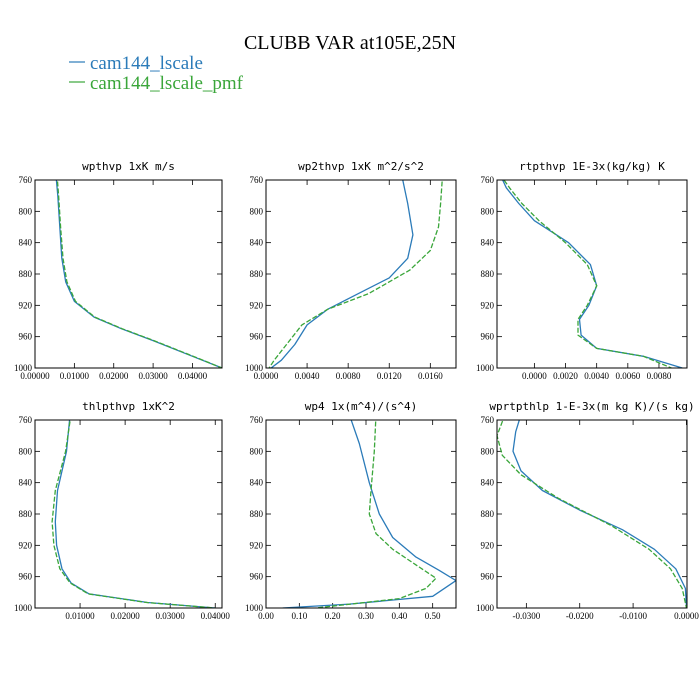 The image size is (700, 700). What do you see at coordinates (167, 83) in the screenshot?
I see `legend-label-cam144-lscale-pmf: cam144_lscale_pmf` at bounding box center [167, 83].